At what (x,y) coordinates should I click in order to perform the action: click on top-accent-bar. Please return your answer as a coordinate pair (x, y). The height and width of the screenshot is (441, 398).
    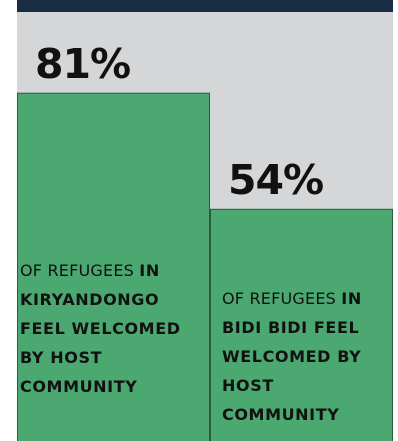
    Looking at the image, I should click on (205, 6).